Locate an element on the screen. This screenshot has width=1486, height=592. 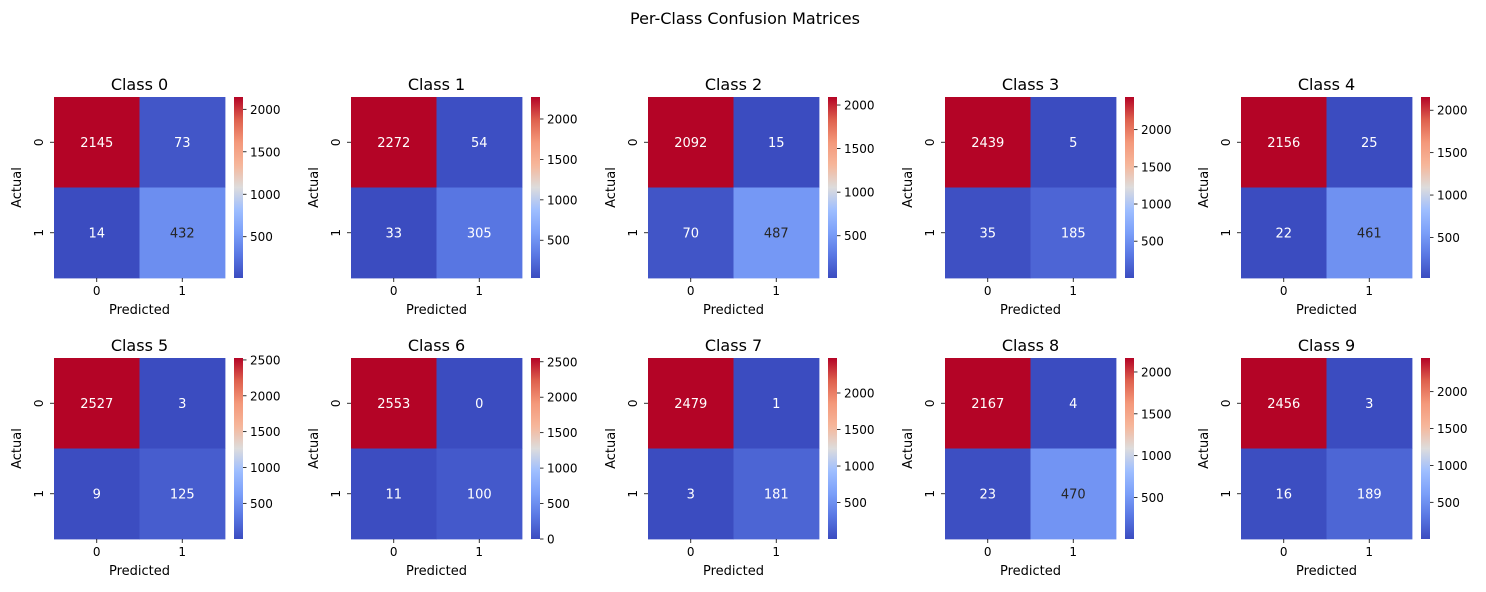
cell-value-1-0: 70 is located at coordinates (690, 233).